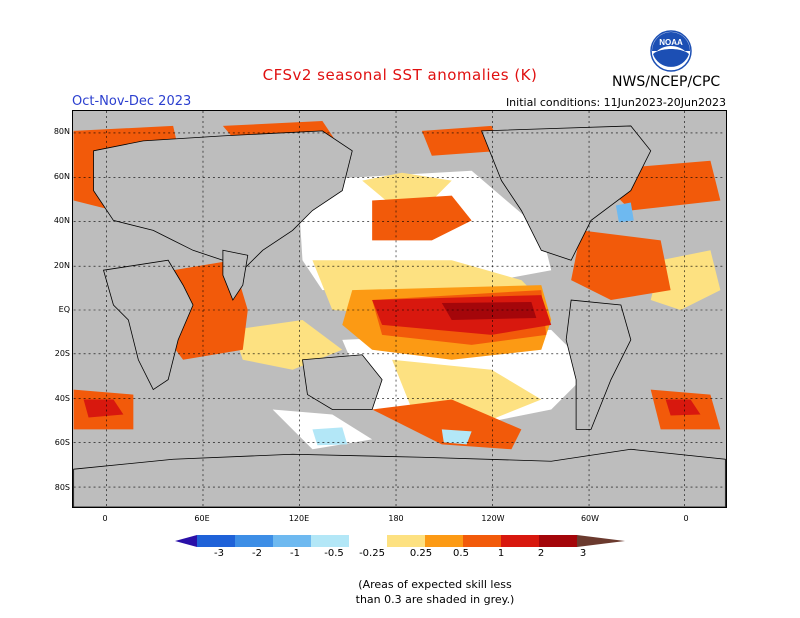 This screenshot has height=618, width=800. What do you see at coordinates (62, 487) in the screenshot?
I see `lat-label-80s: 80S` at bounding box center [62, 487].